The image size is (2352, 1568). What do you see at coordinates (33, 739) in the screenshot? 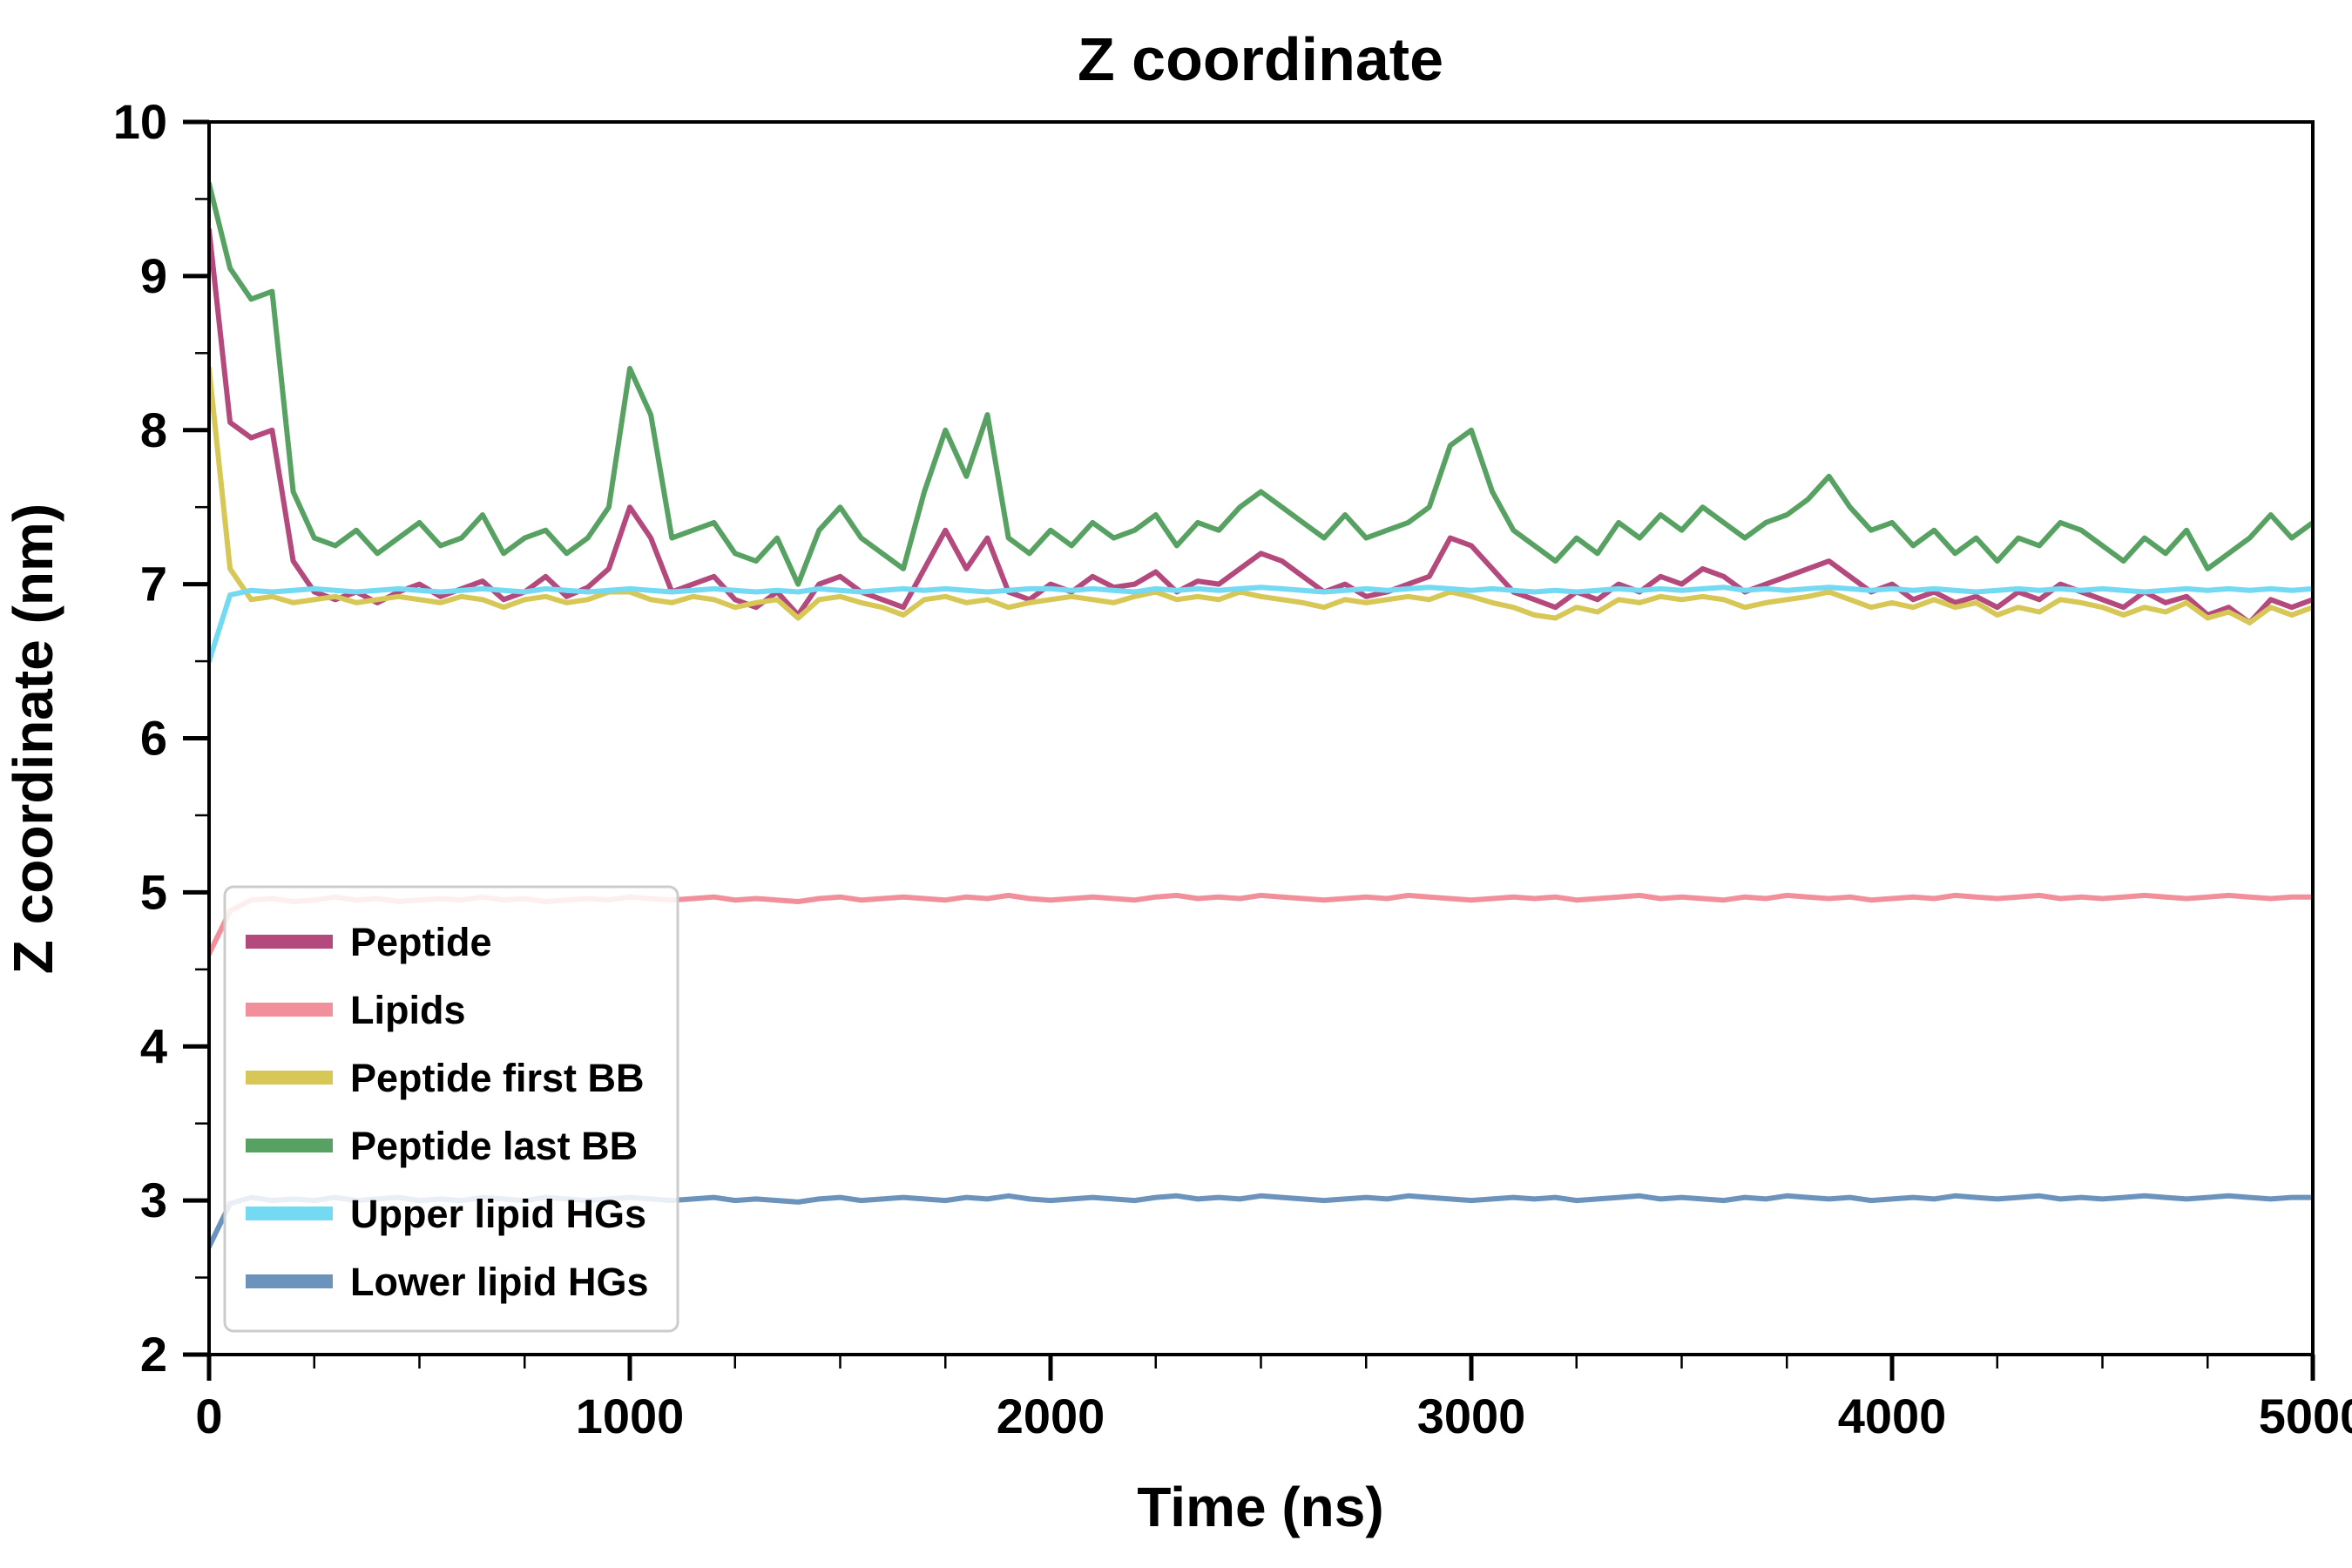
I see `y-axis-label: Z coordinate (nm)` at bounding box center [33, 739].